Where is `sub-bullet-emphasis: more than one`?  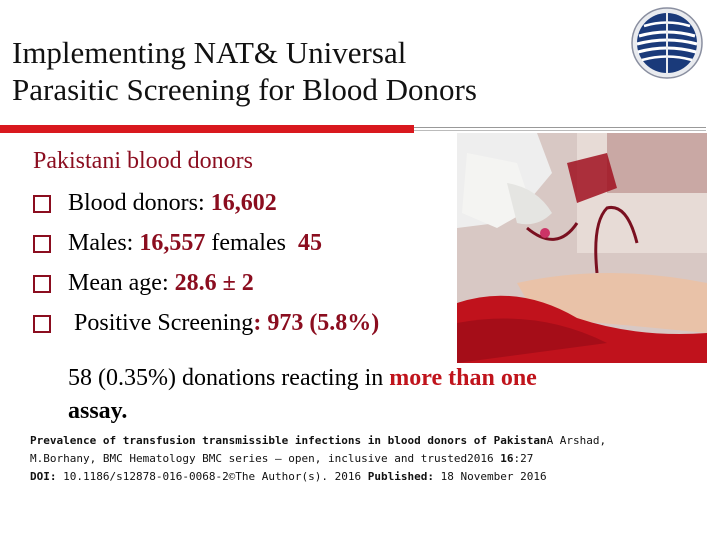 sub-bullet-emphasis: more than one is located at coordinates (463, 378).